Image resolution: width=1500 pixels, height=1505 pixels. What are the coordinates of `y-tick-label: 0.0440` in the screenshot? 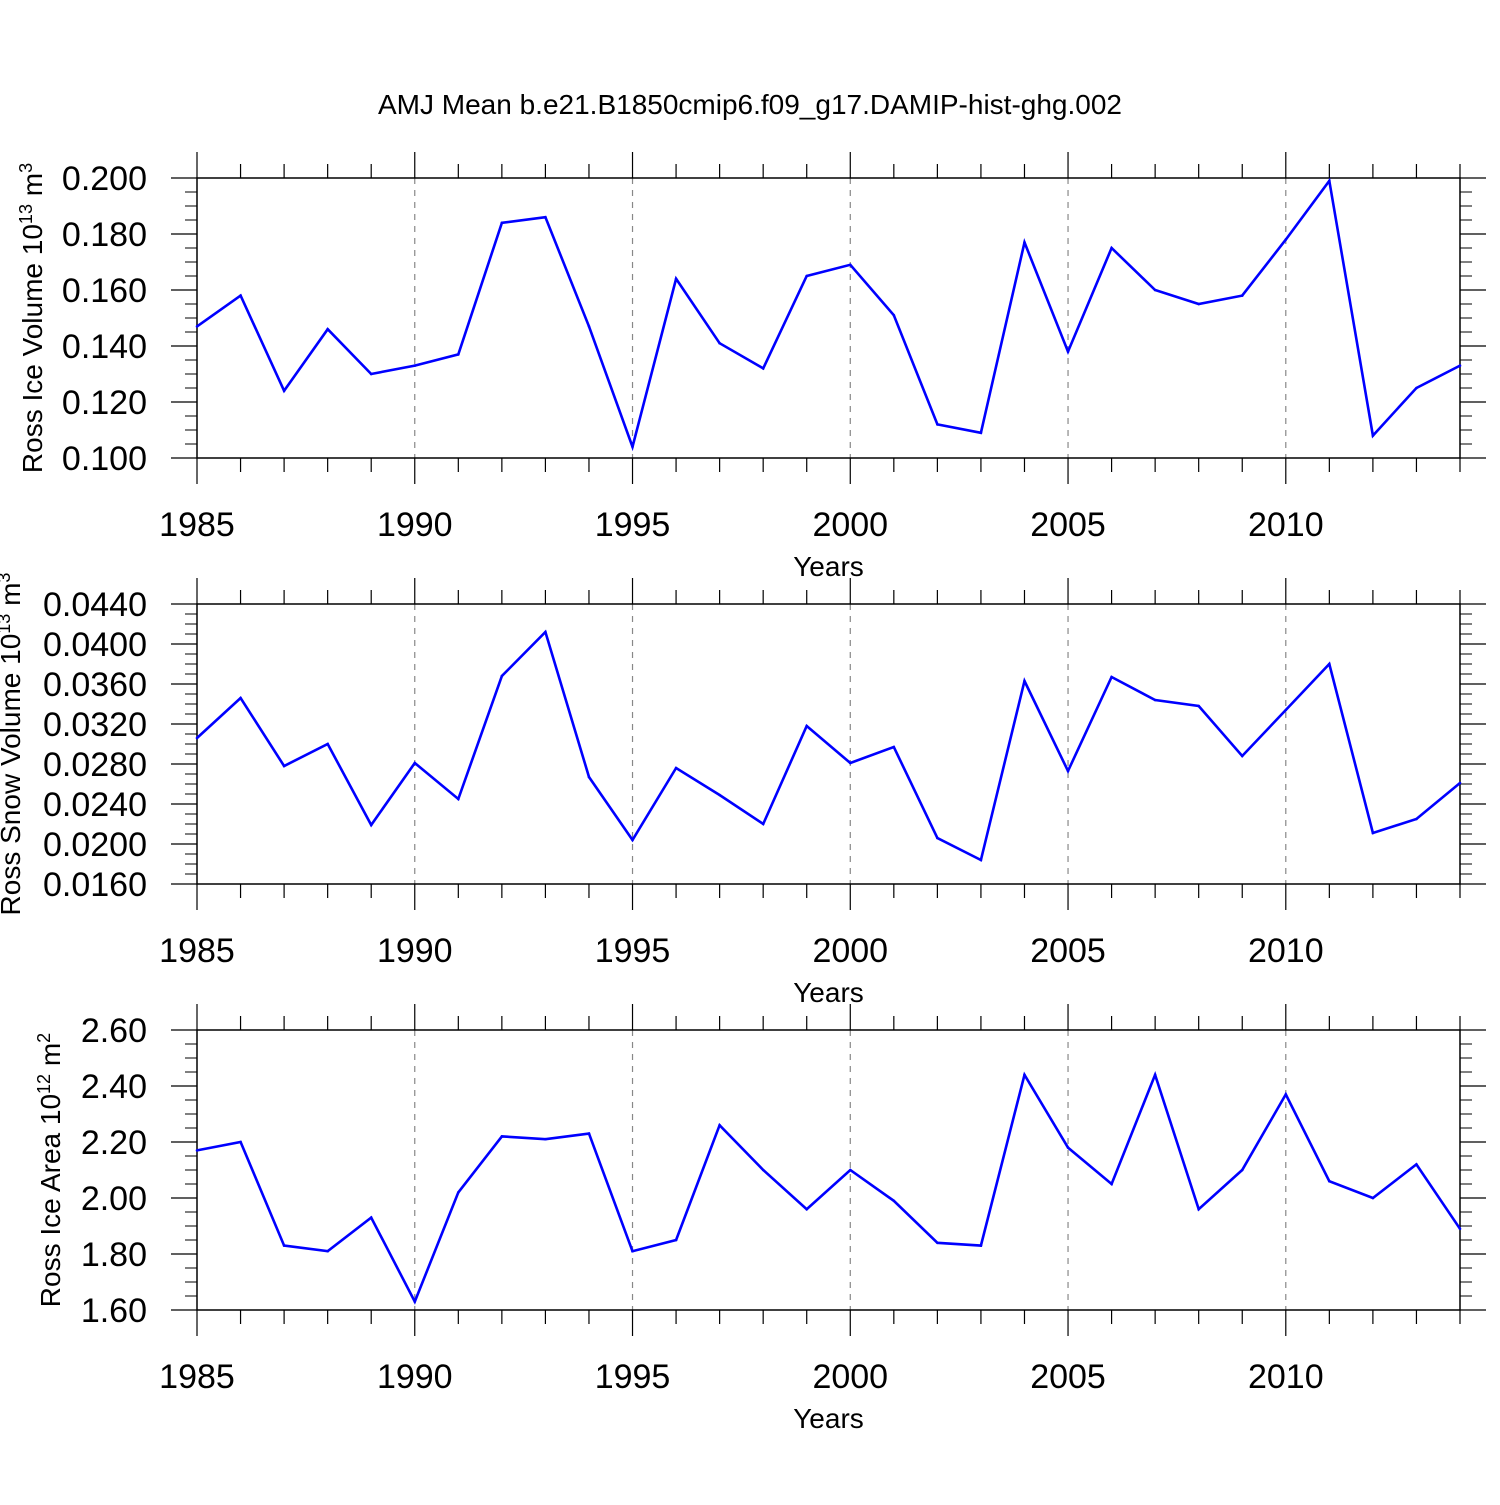 It's located at (95, 605).